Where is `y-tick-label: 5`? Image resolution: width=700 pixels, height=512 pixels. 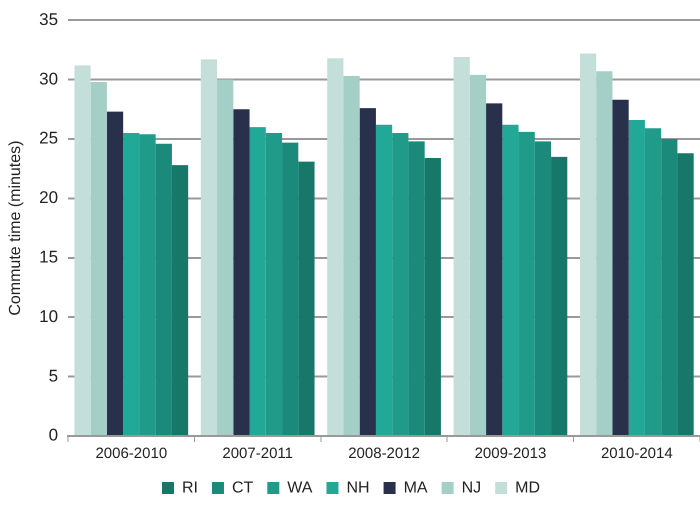
y-tick-label: 5 is located at coordinates (53, 376).